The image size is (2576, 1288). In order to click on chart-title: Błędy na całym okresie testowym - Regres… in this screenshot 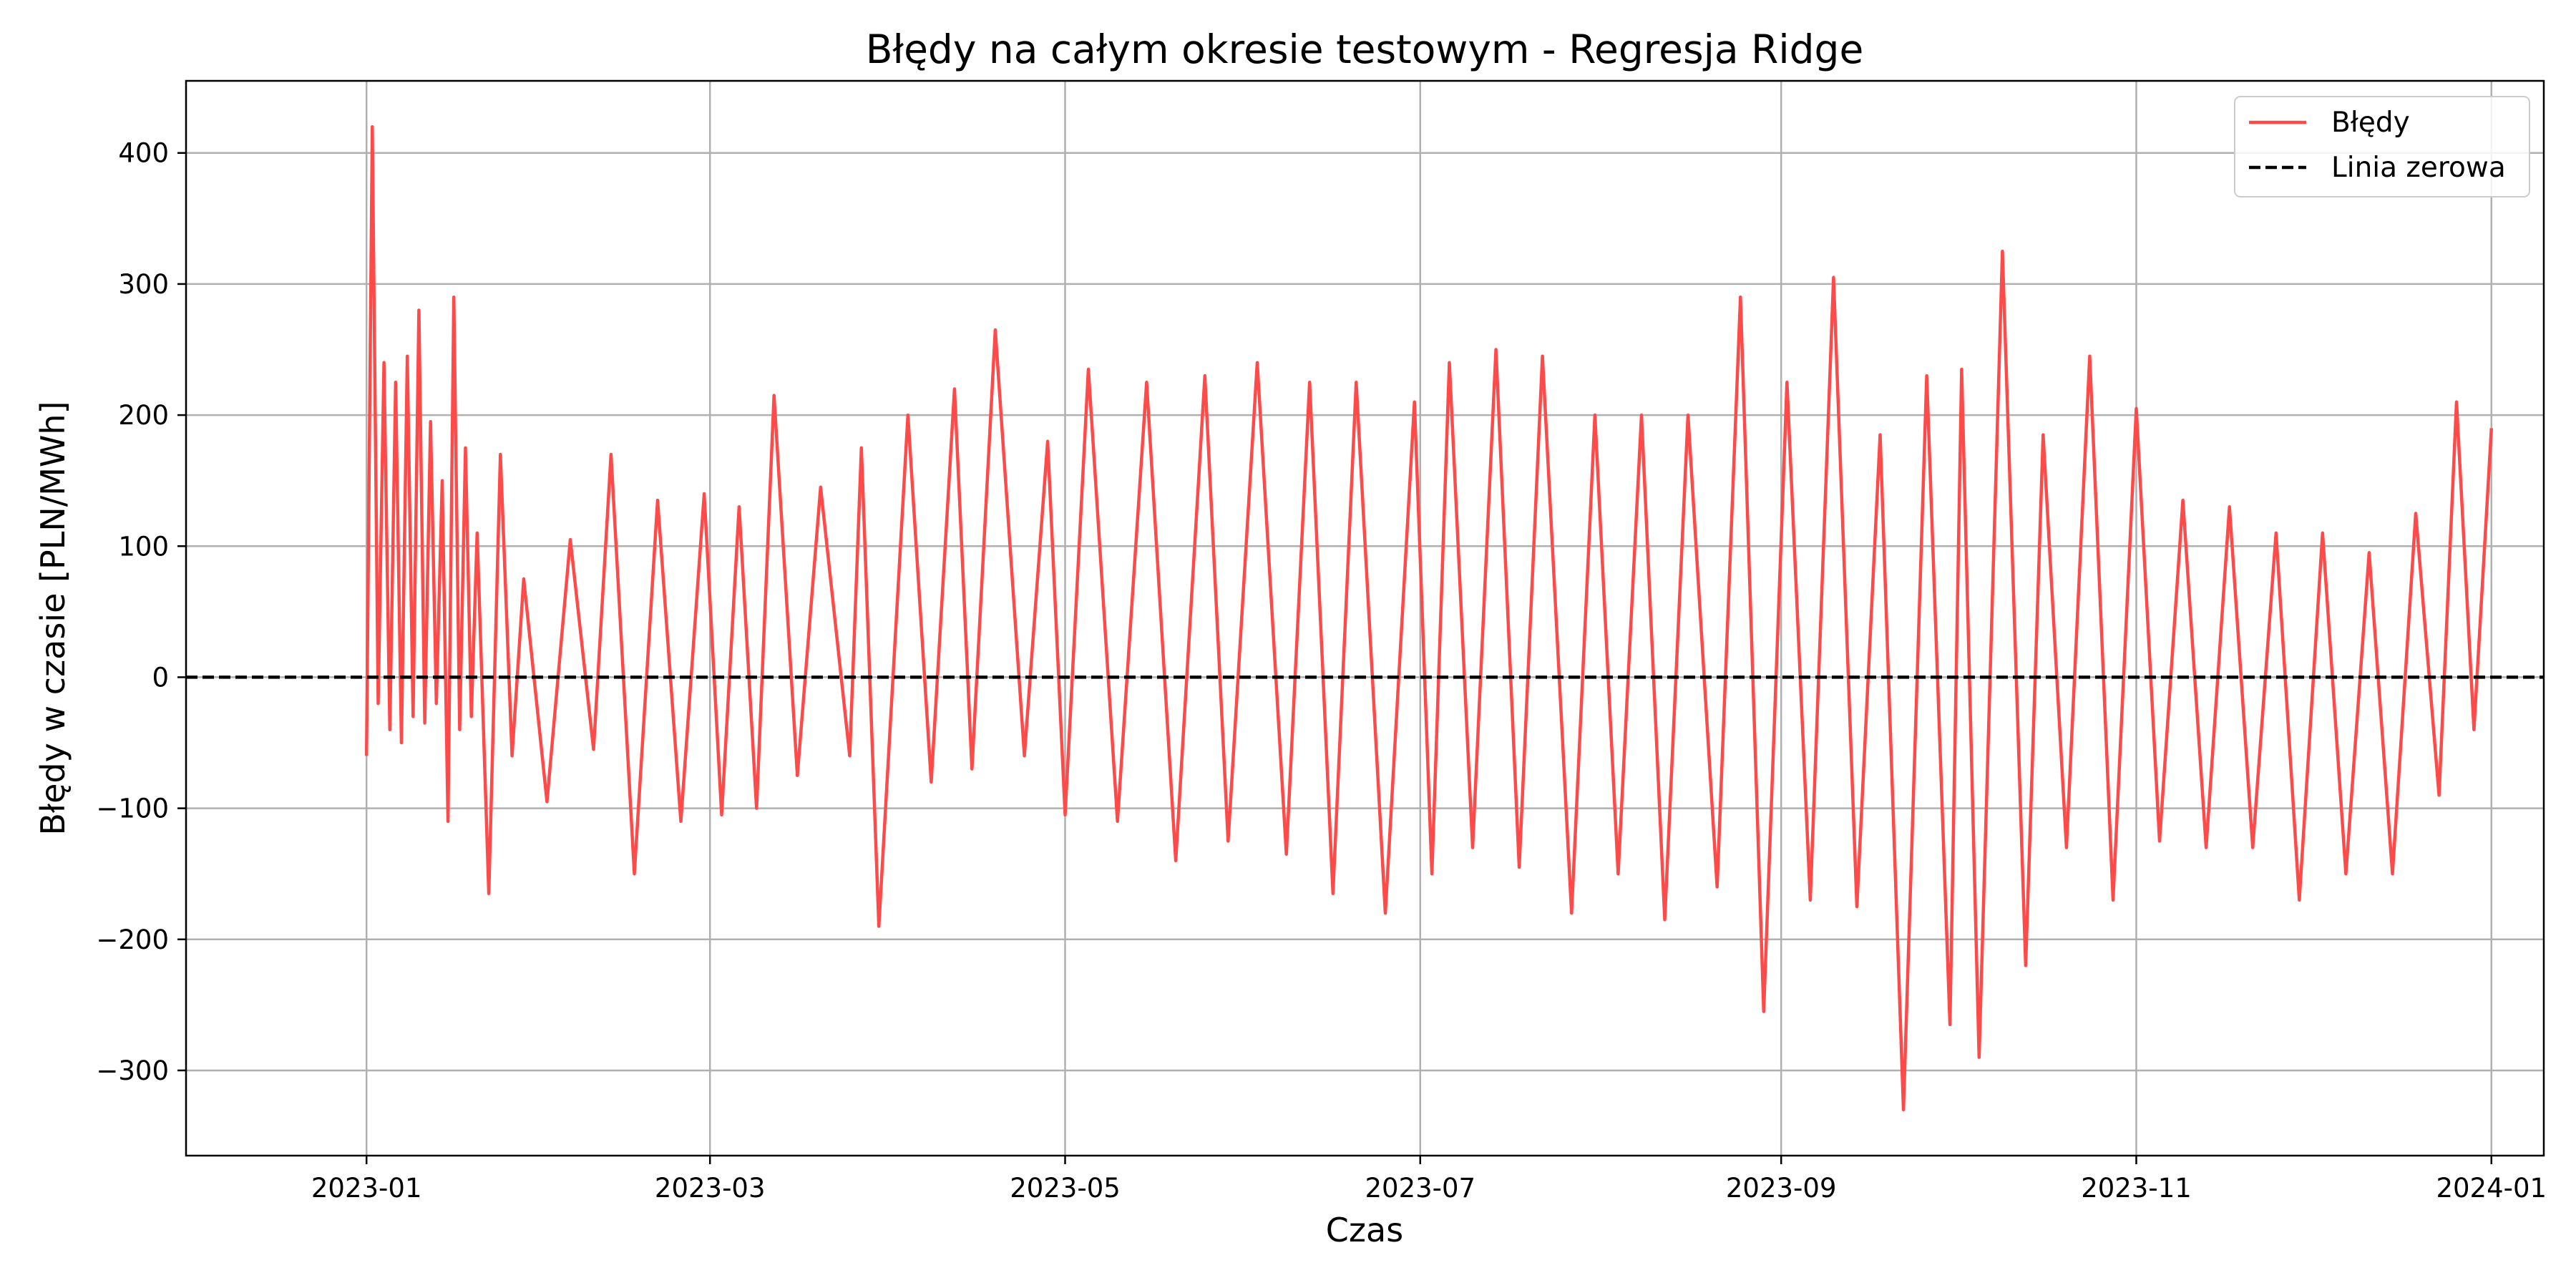, I will do `click(1365, 49)`.